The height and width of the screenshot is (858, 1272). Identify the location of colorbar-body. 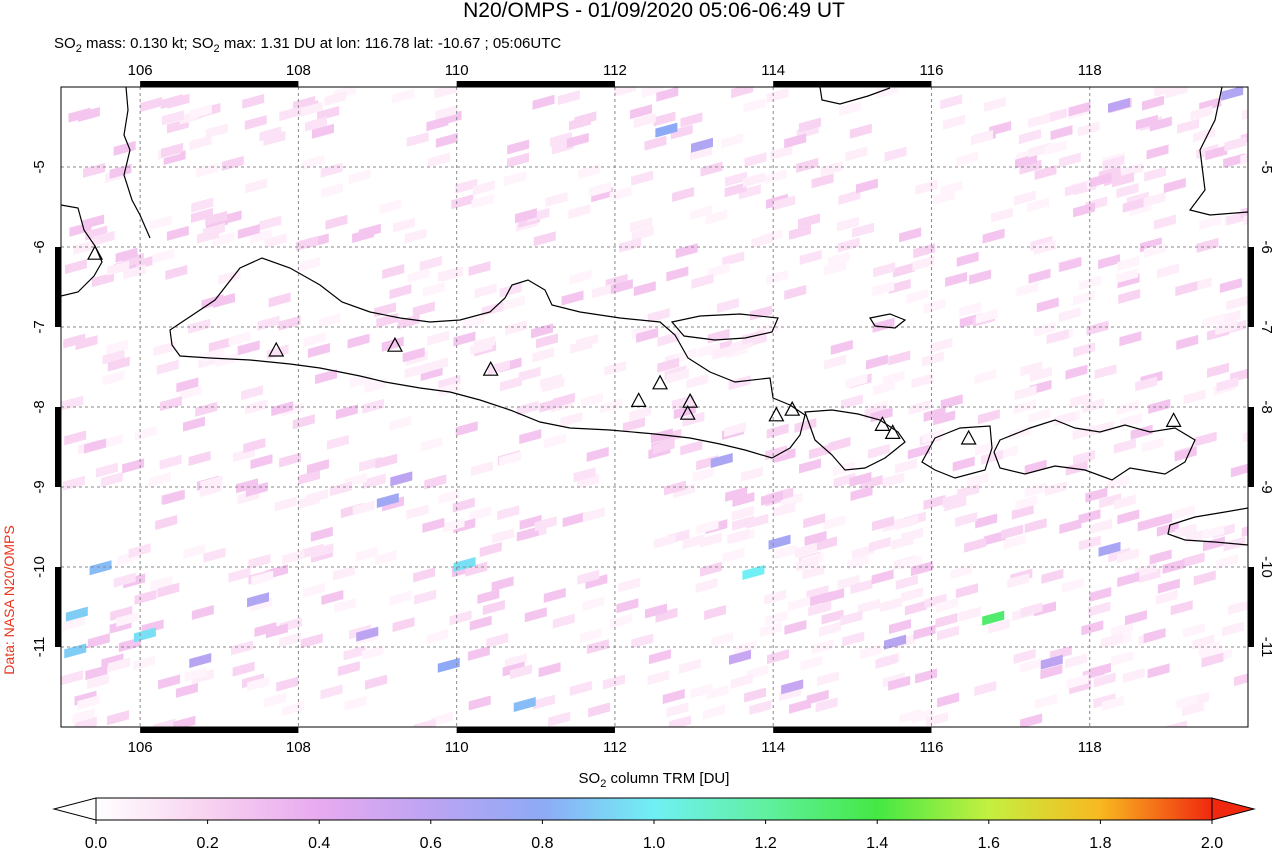
(654, 809).